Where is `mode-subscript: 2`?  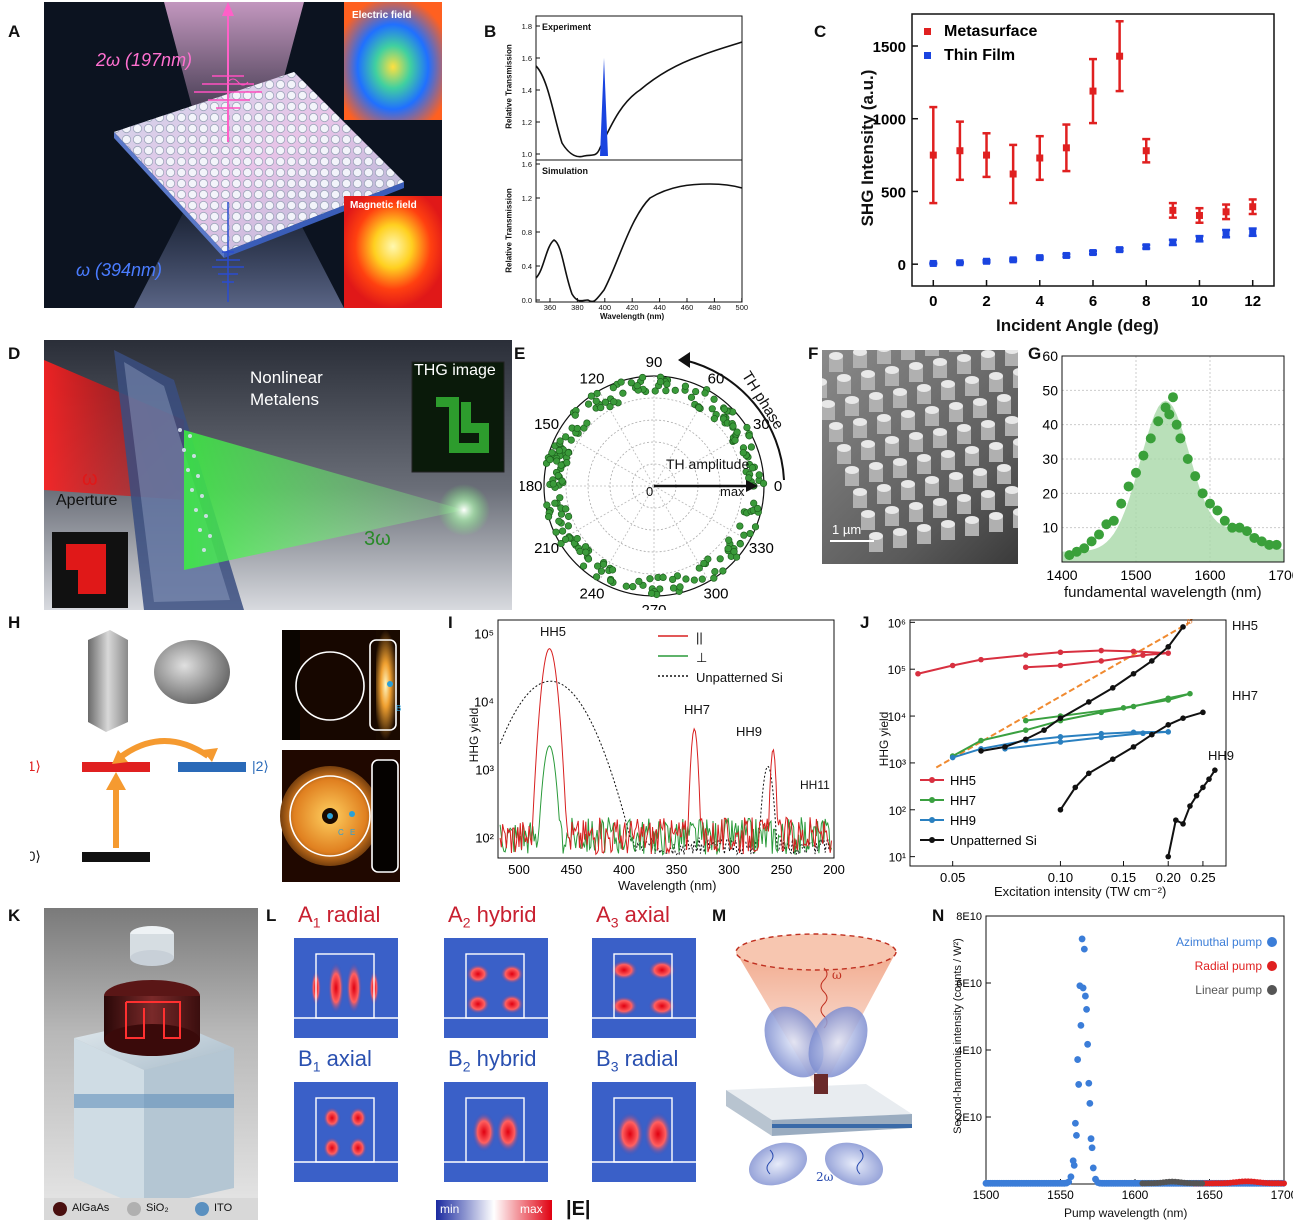
mode-subscript: 2 is located at coordinates (466, 922).